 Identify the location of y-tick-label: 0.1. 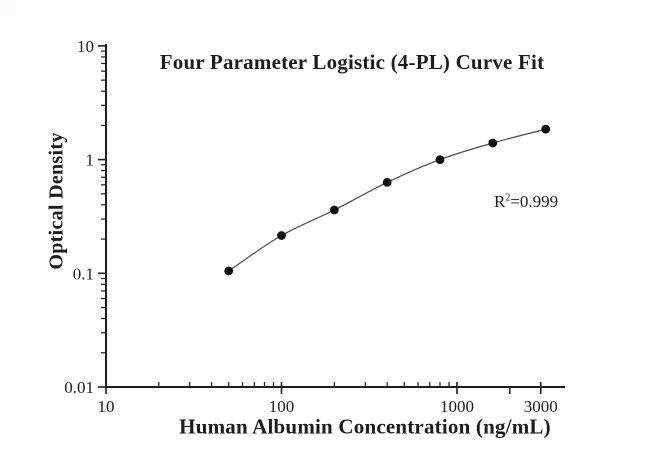
(83, 273).